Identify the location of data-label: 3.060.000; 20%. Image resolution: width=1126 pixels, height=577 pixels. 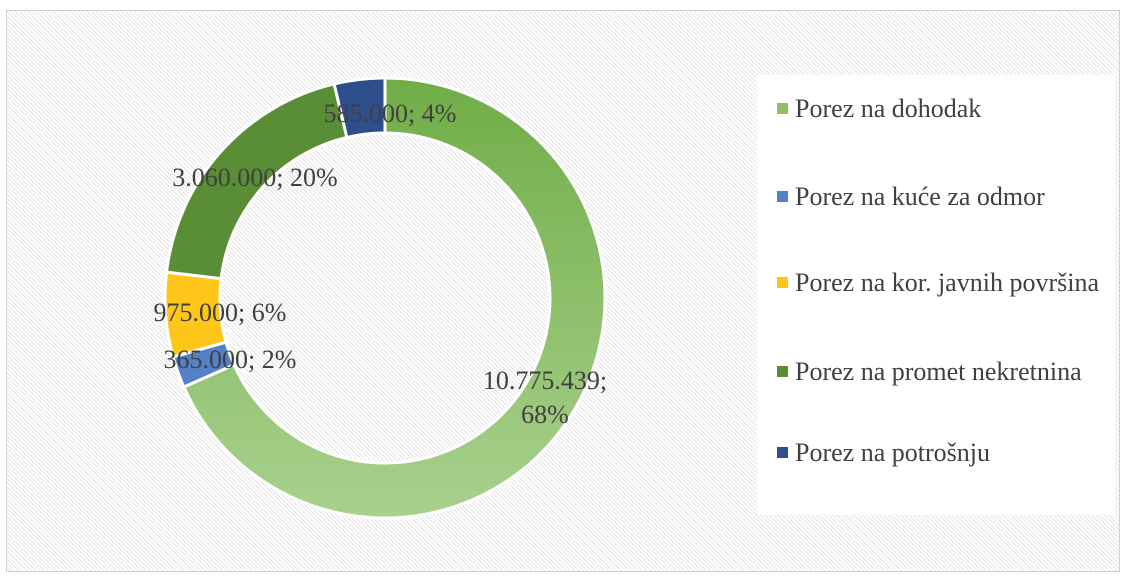
(255, 177).